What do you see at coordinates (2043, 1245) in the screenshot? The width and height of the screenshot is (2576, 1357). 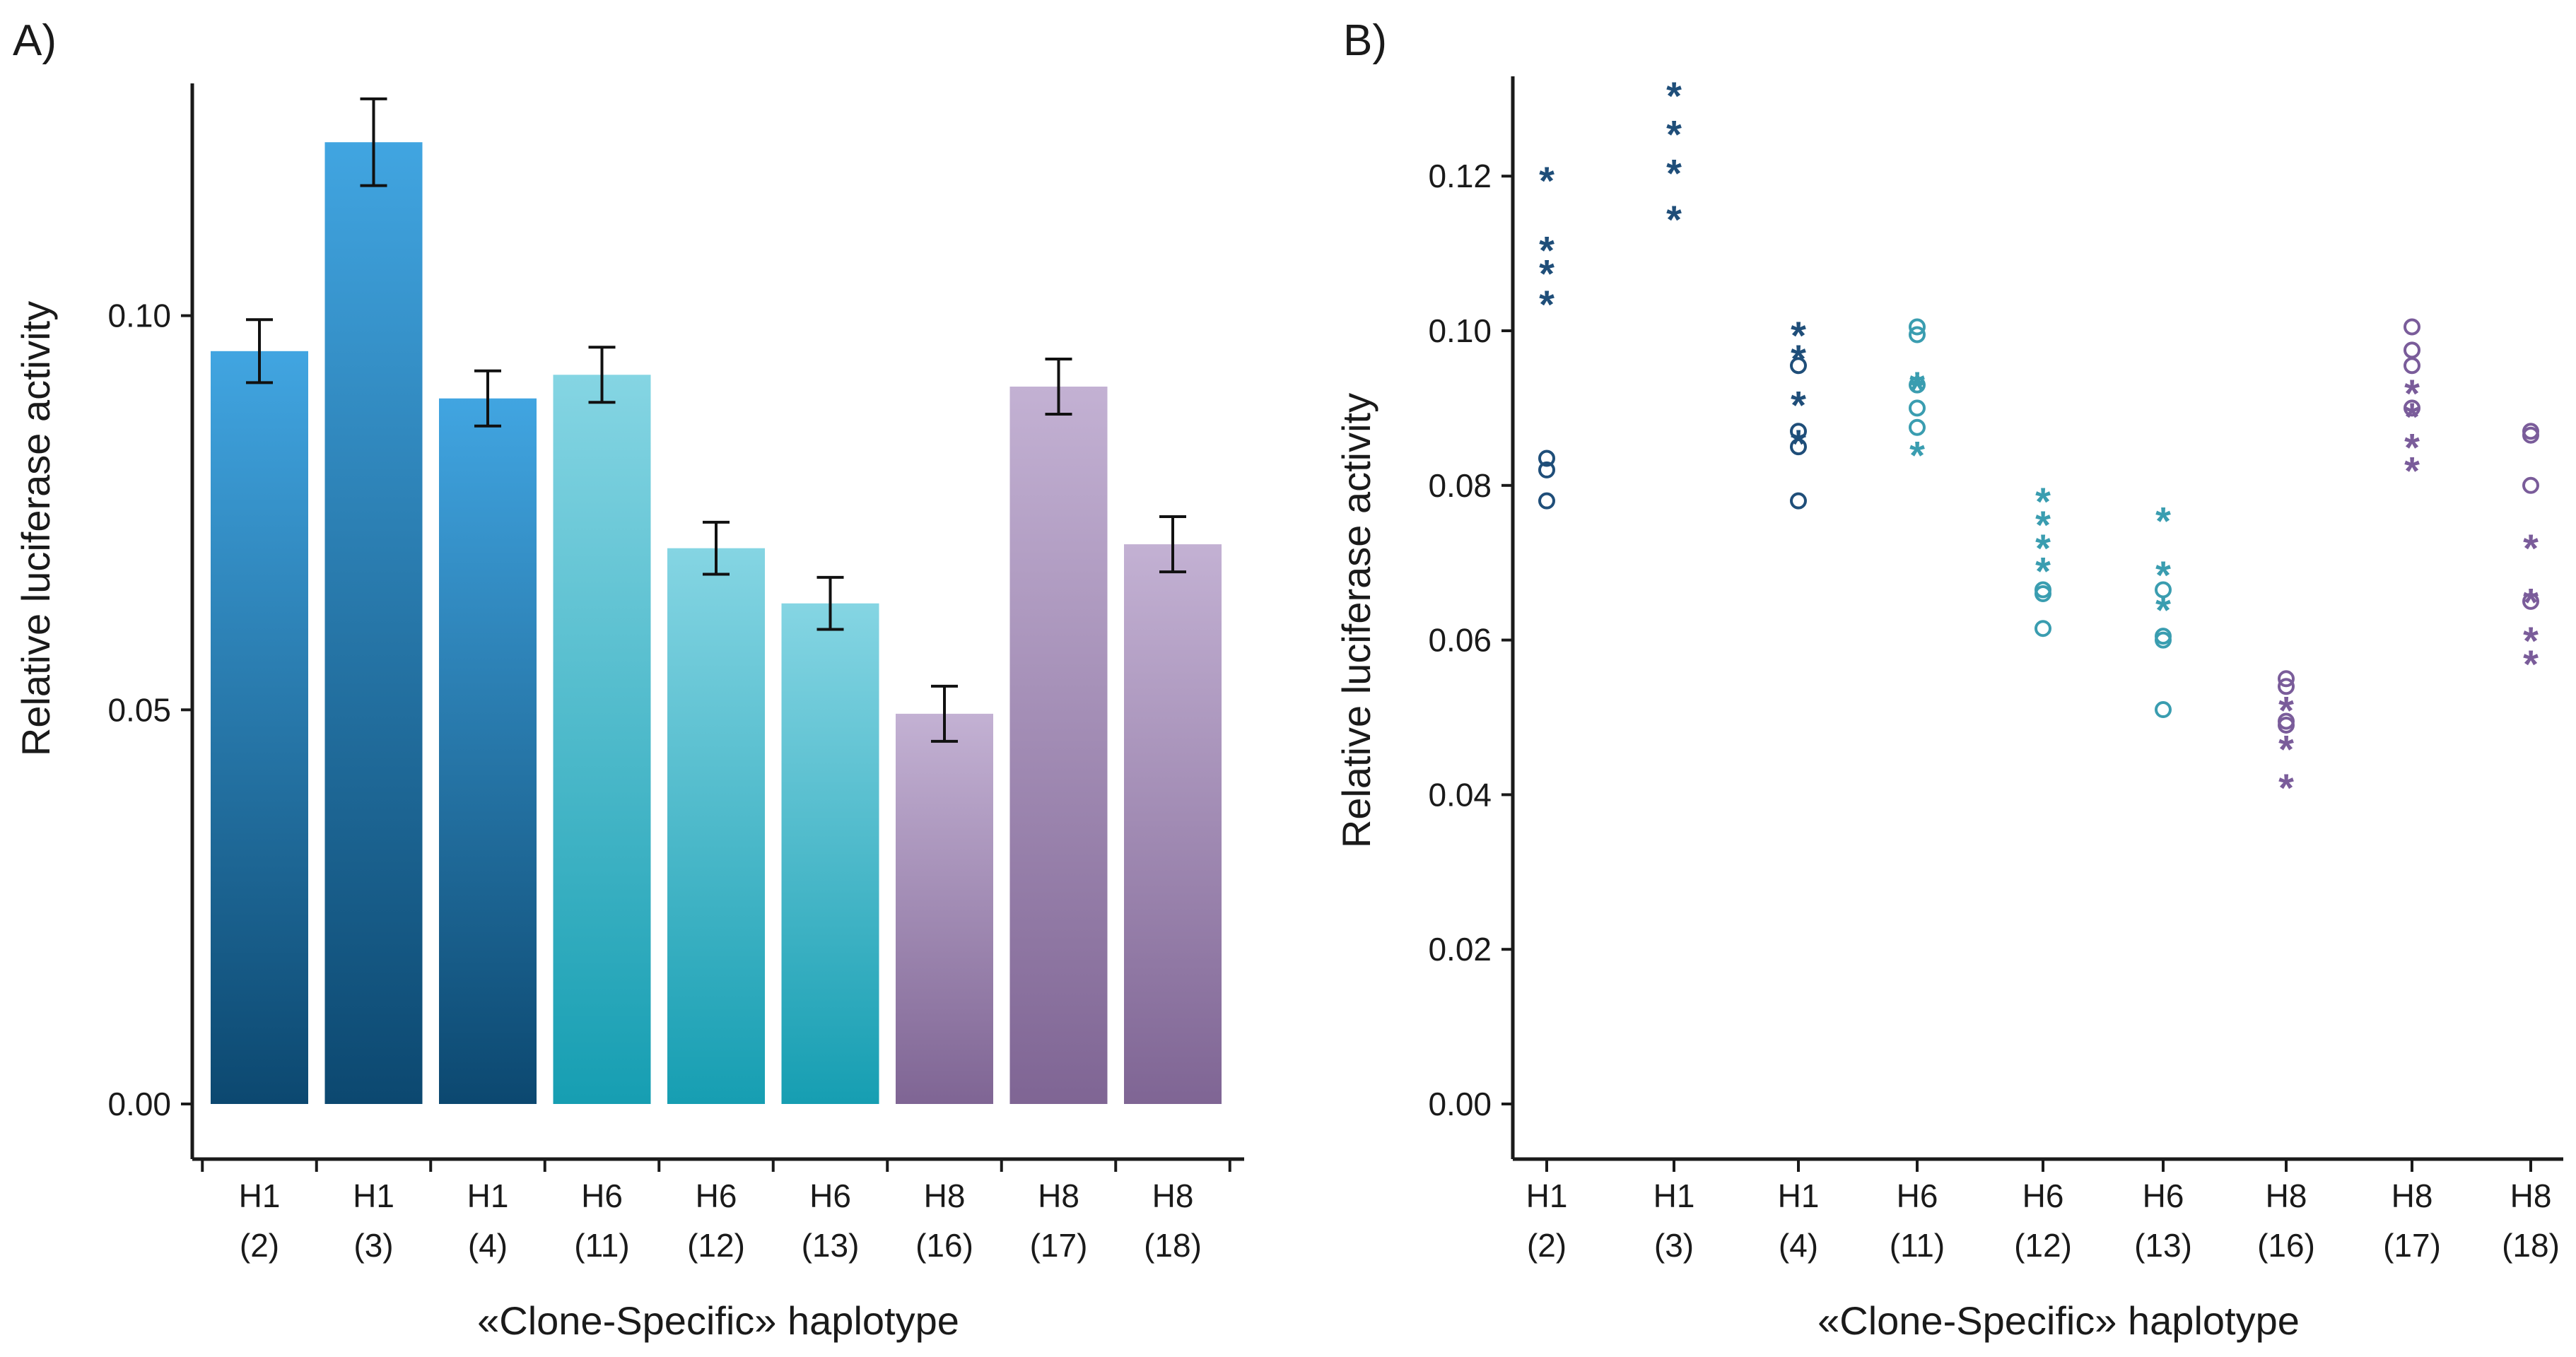 I see `x-tick-label-clone: (12)` at bounding box center [2043, 1245].